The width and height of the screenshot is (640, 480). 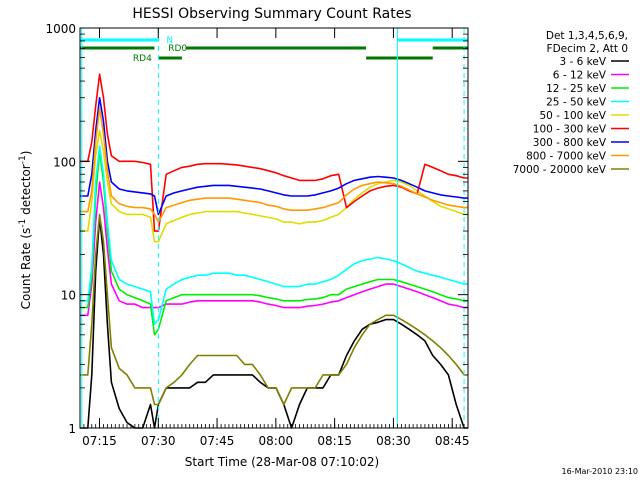 I want to click on x-tick-label: 07:15, so click(x=99, y=441).